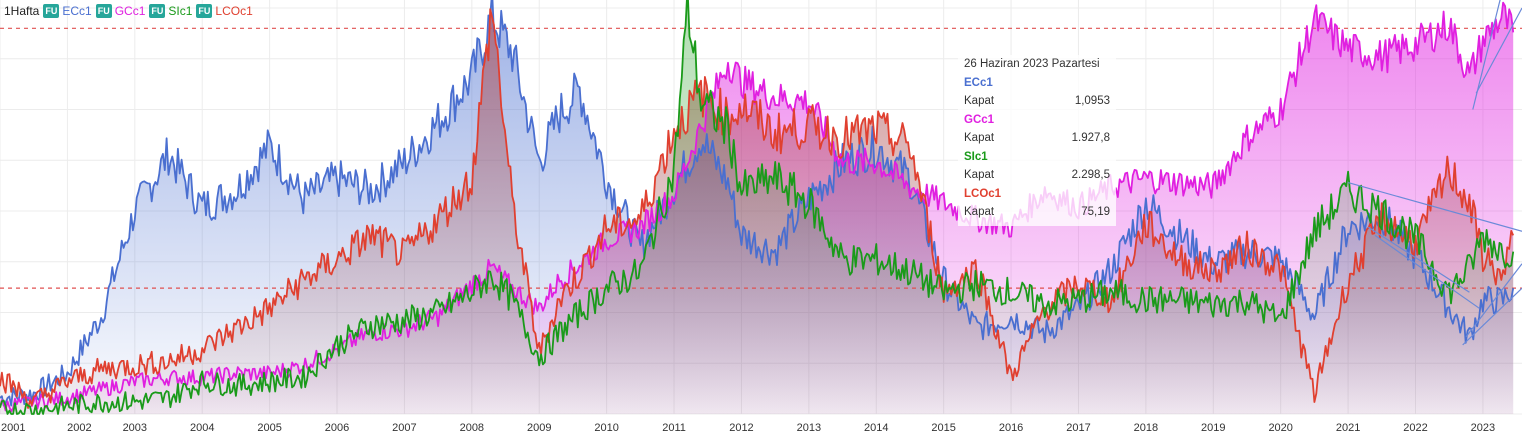 The image size is (1522, 436). I want to click on x-tick-label: 2014, so click(876, 428).